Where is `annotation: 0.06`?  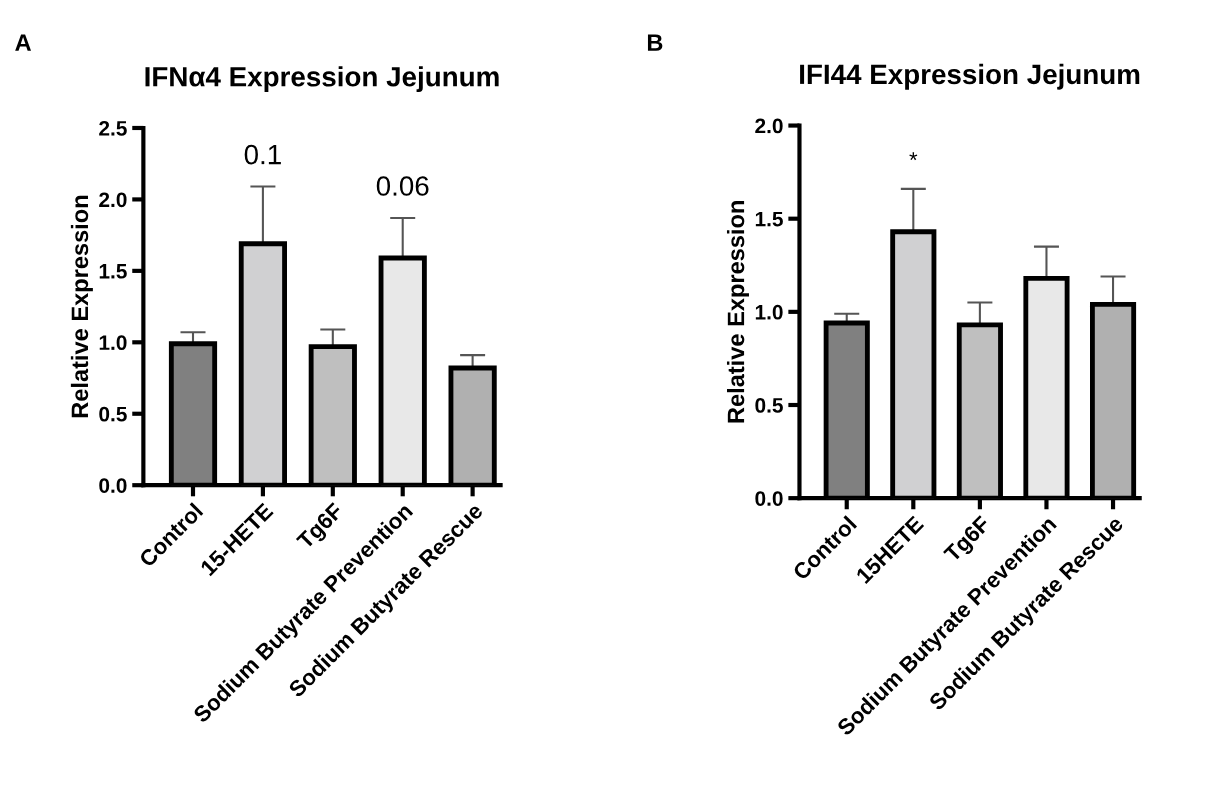
annotation: 0.06 is located at coordinates (402, 186).